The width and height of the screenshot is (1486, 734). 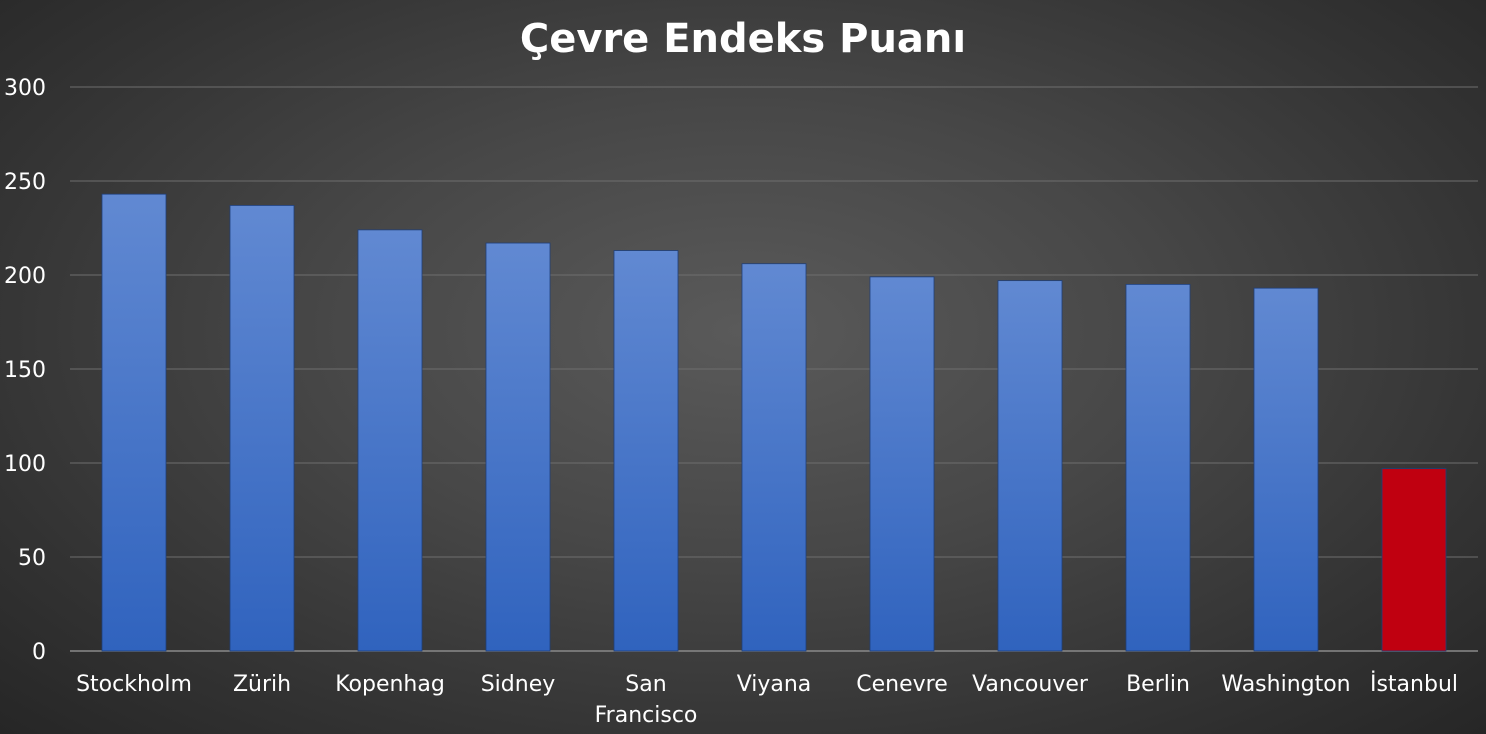 I want to click on y-tick-label: 150, so click(x=25, y=370).